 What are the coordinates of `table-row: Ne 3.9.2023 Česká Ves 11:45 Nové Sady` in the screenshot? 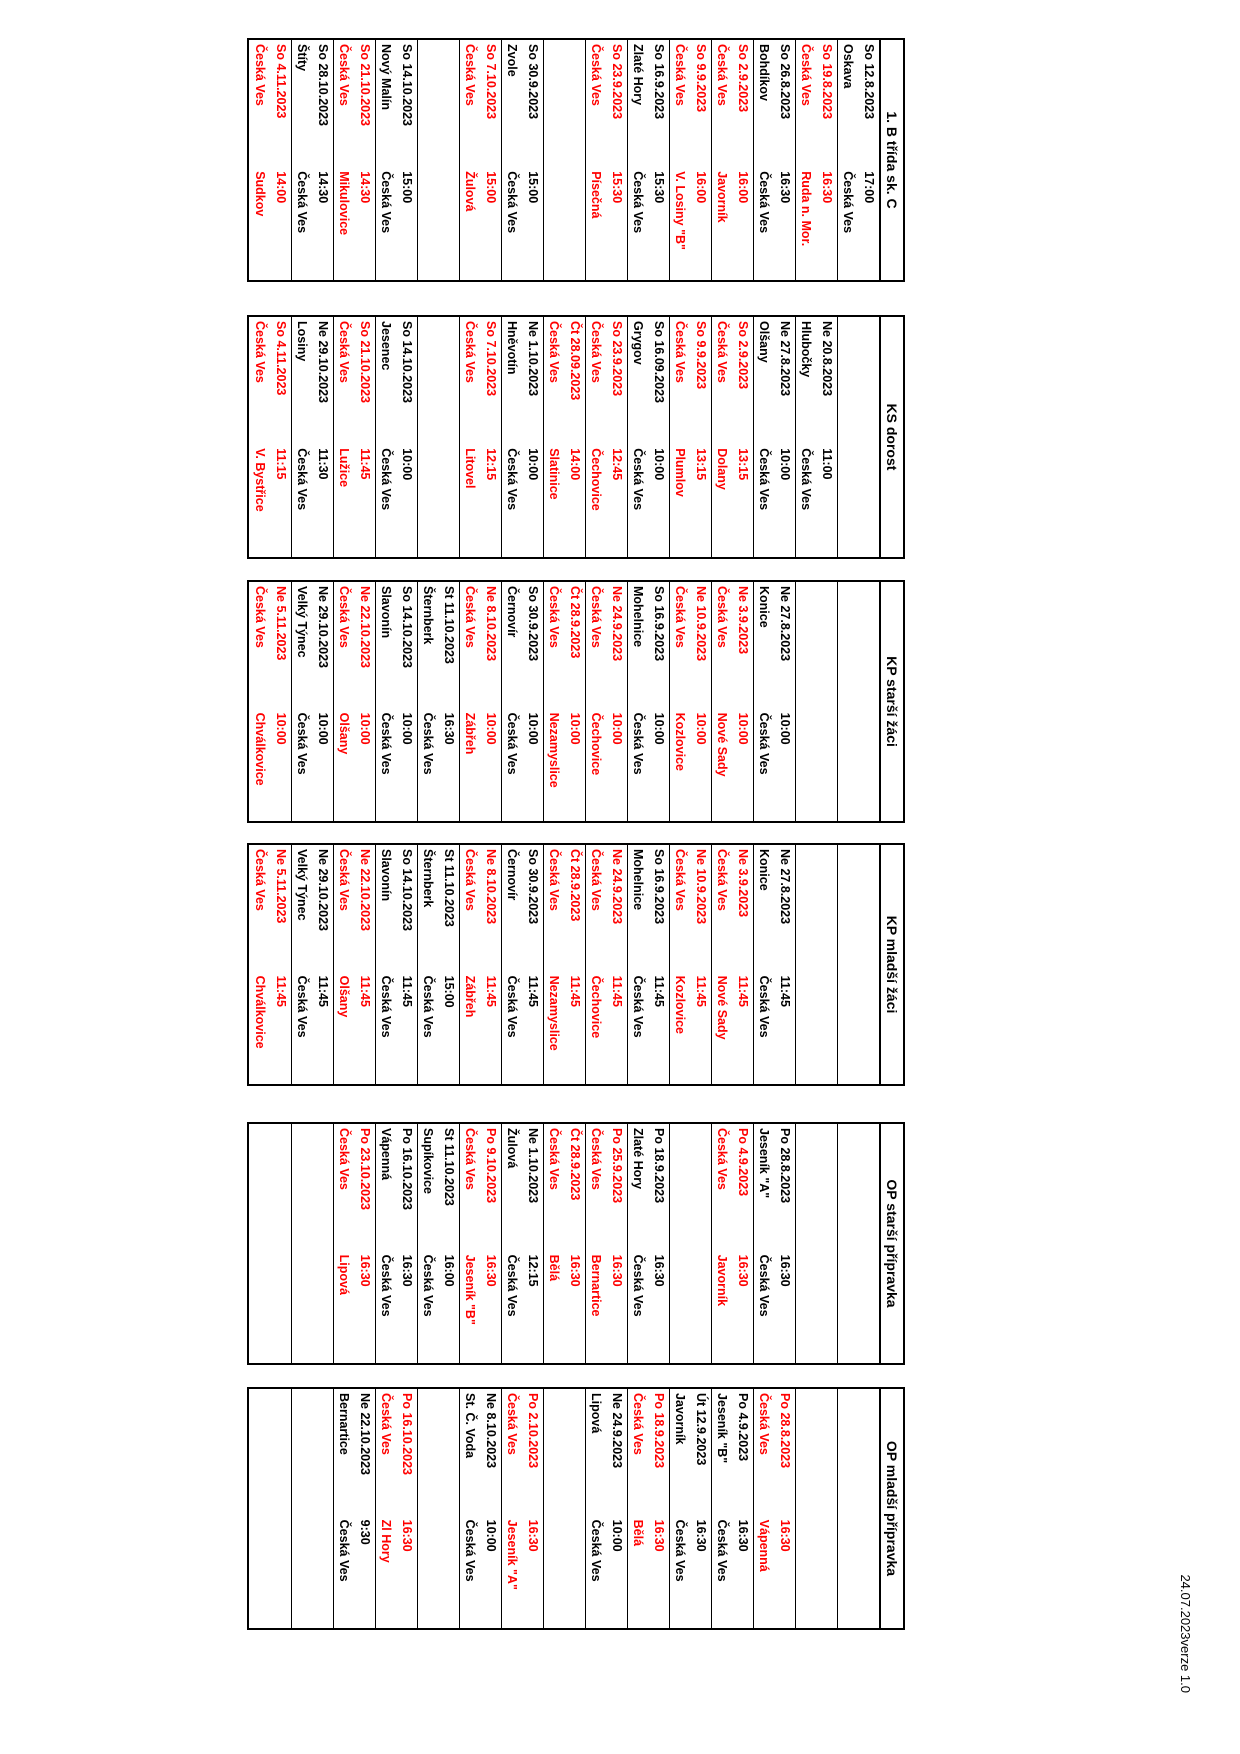 It's located at (732, 964).